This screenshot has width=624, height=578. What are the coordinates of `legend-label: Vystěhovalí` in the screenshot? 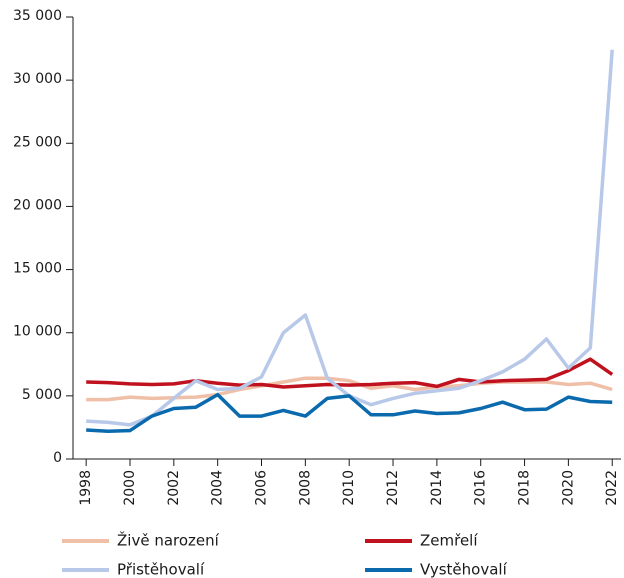 It's located at (464, 569).